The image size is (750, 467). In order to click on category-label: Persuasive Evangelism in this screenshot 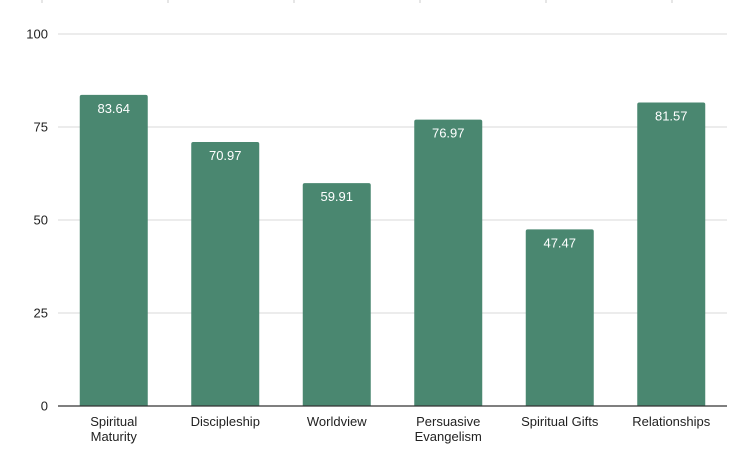, I will do `click(448, 429)`.